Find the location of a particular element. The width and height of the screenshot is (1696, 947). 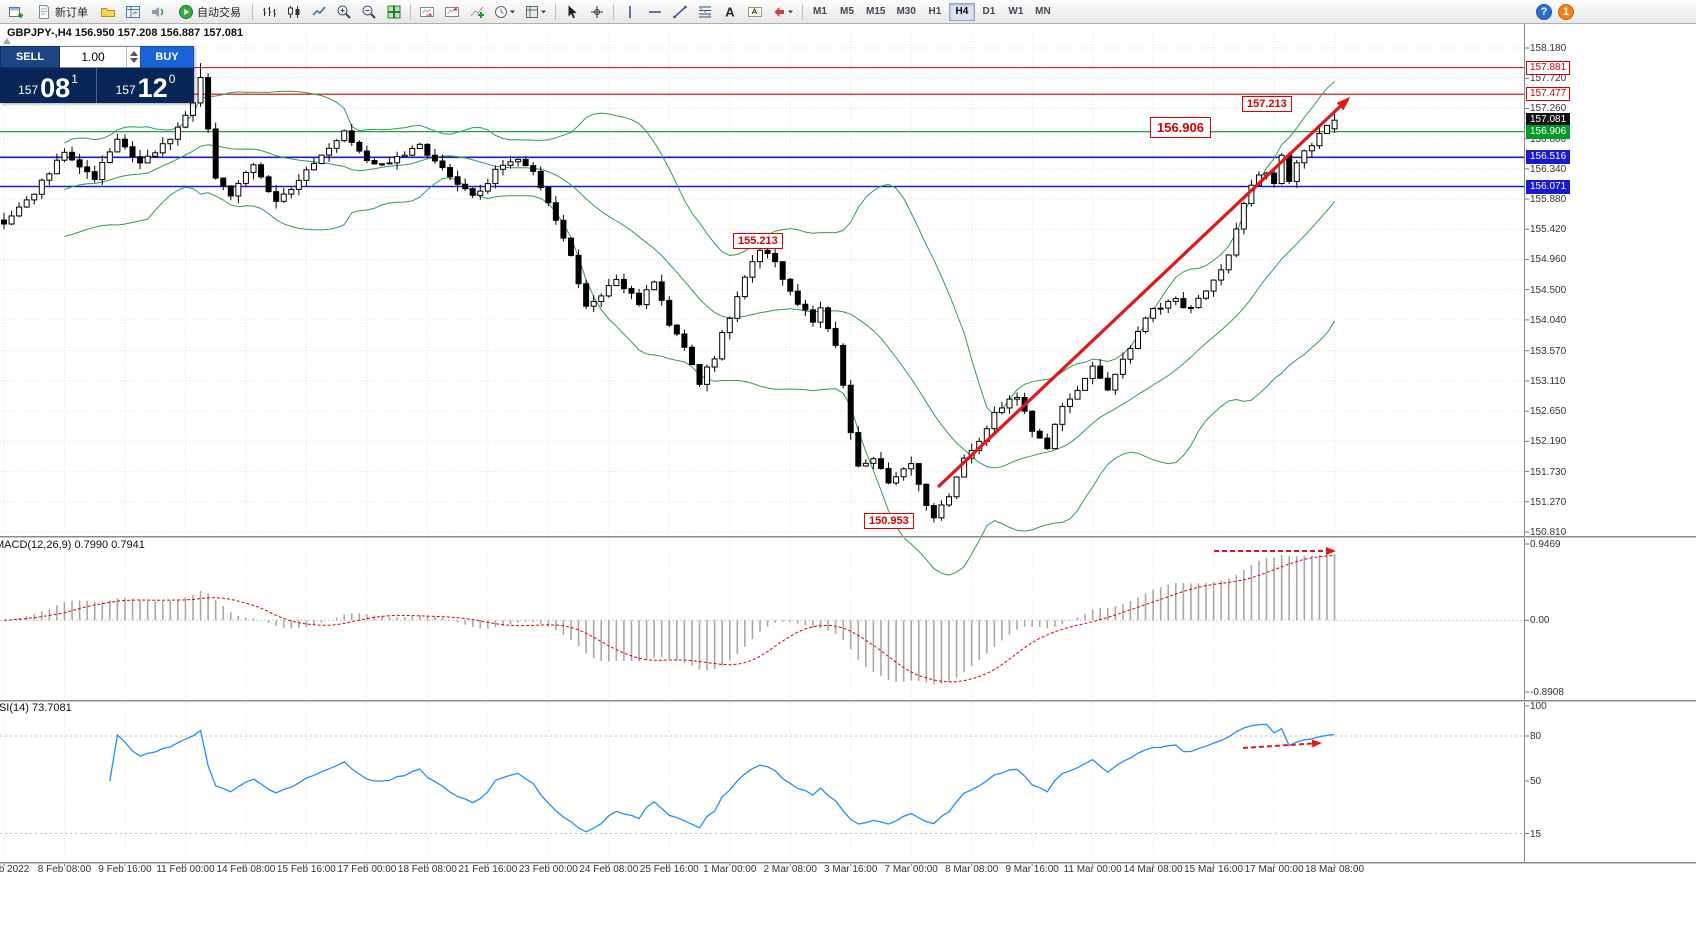

crosshair-tool-button is located at coordinates (597, 11).